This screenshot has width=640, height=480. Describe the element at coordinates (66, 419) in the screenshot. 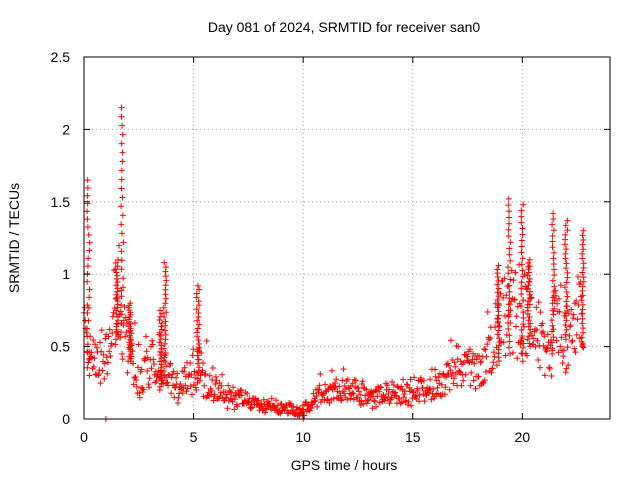

I see `y-tick-label: 0` at that location.